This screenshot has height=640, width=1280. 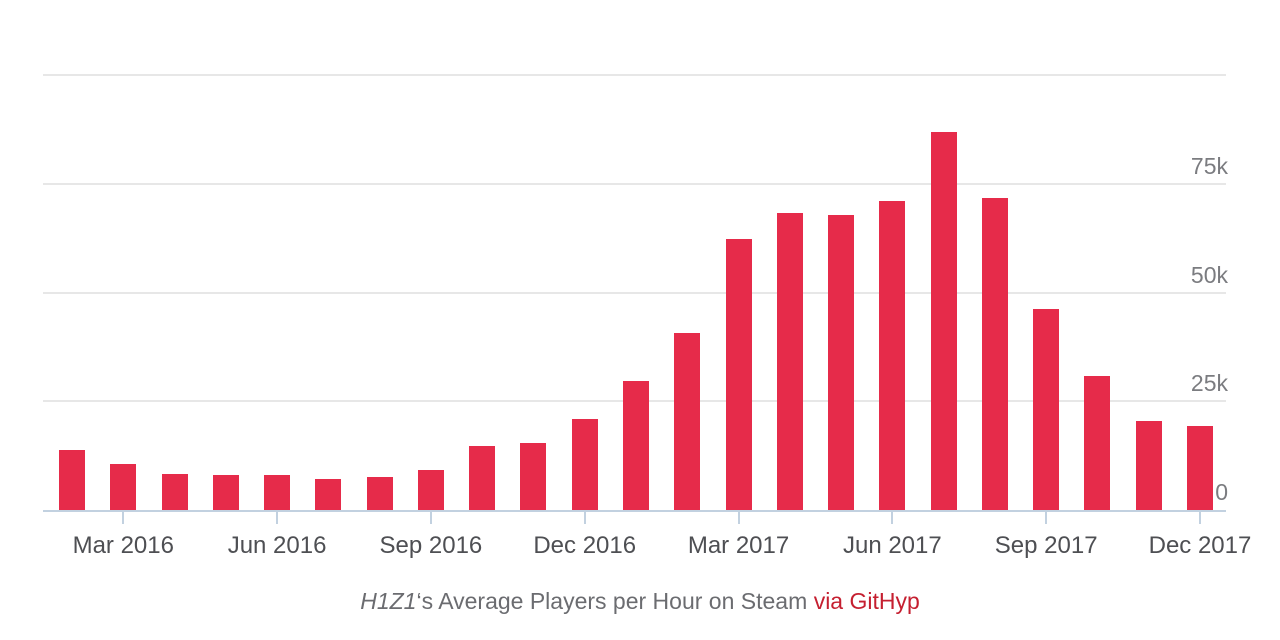 I want to click on bar-apr-2017, so click(x=789, y=361).